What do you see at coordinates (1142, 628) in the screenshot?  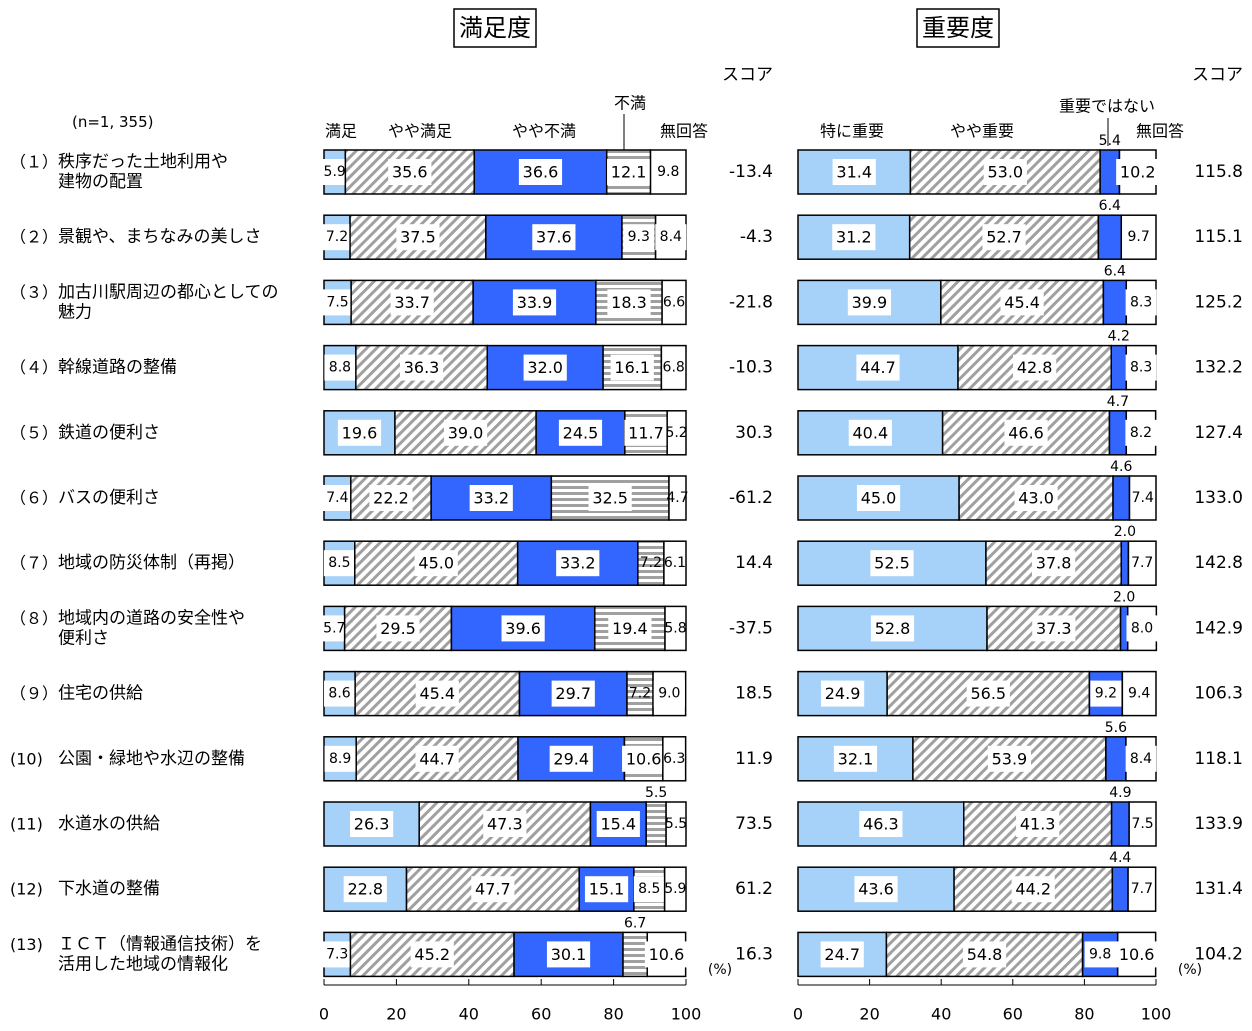 I see `data-label: 8.0` at bounding box center [1142, 628].